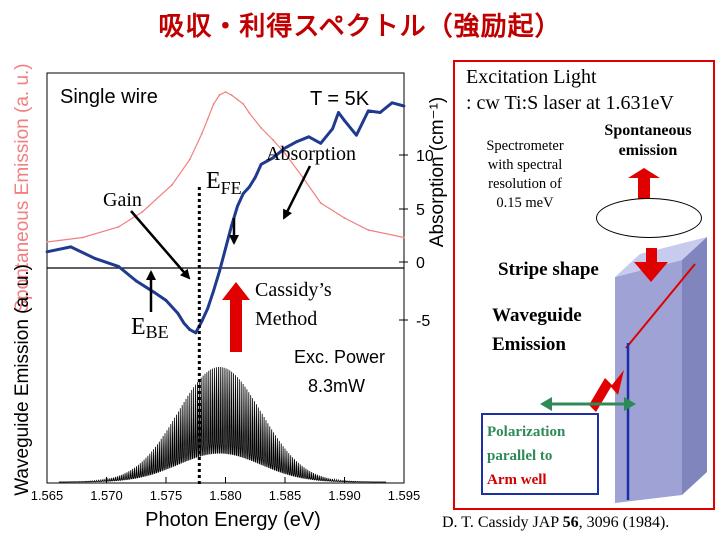  What do you see at coordinates (651, 265) in the screenshot?
I see `excitation-arrow` at bounding box center [651, 265].